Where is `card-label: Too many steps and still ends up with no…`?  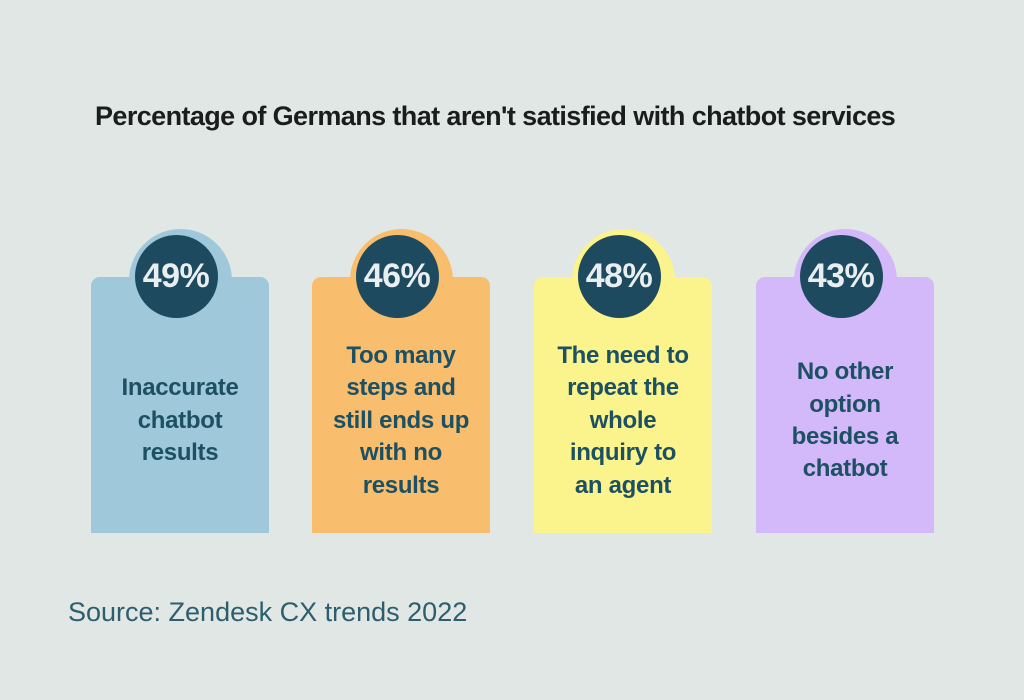 card-label: Too many steps and still ends up with no… is located at coordinates (401, 420).